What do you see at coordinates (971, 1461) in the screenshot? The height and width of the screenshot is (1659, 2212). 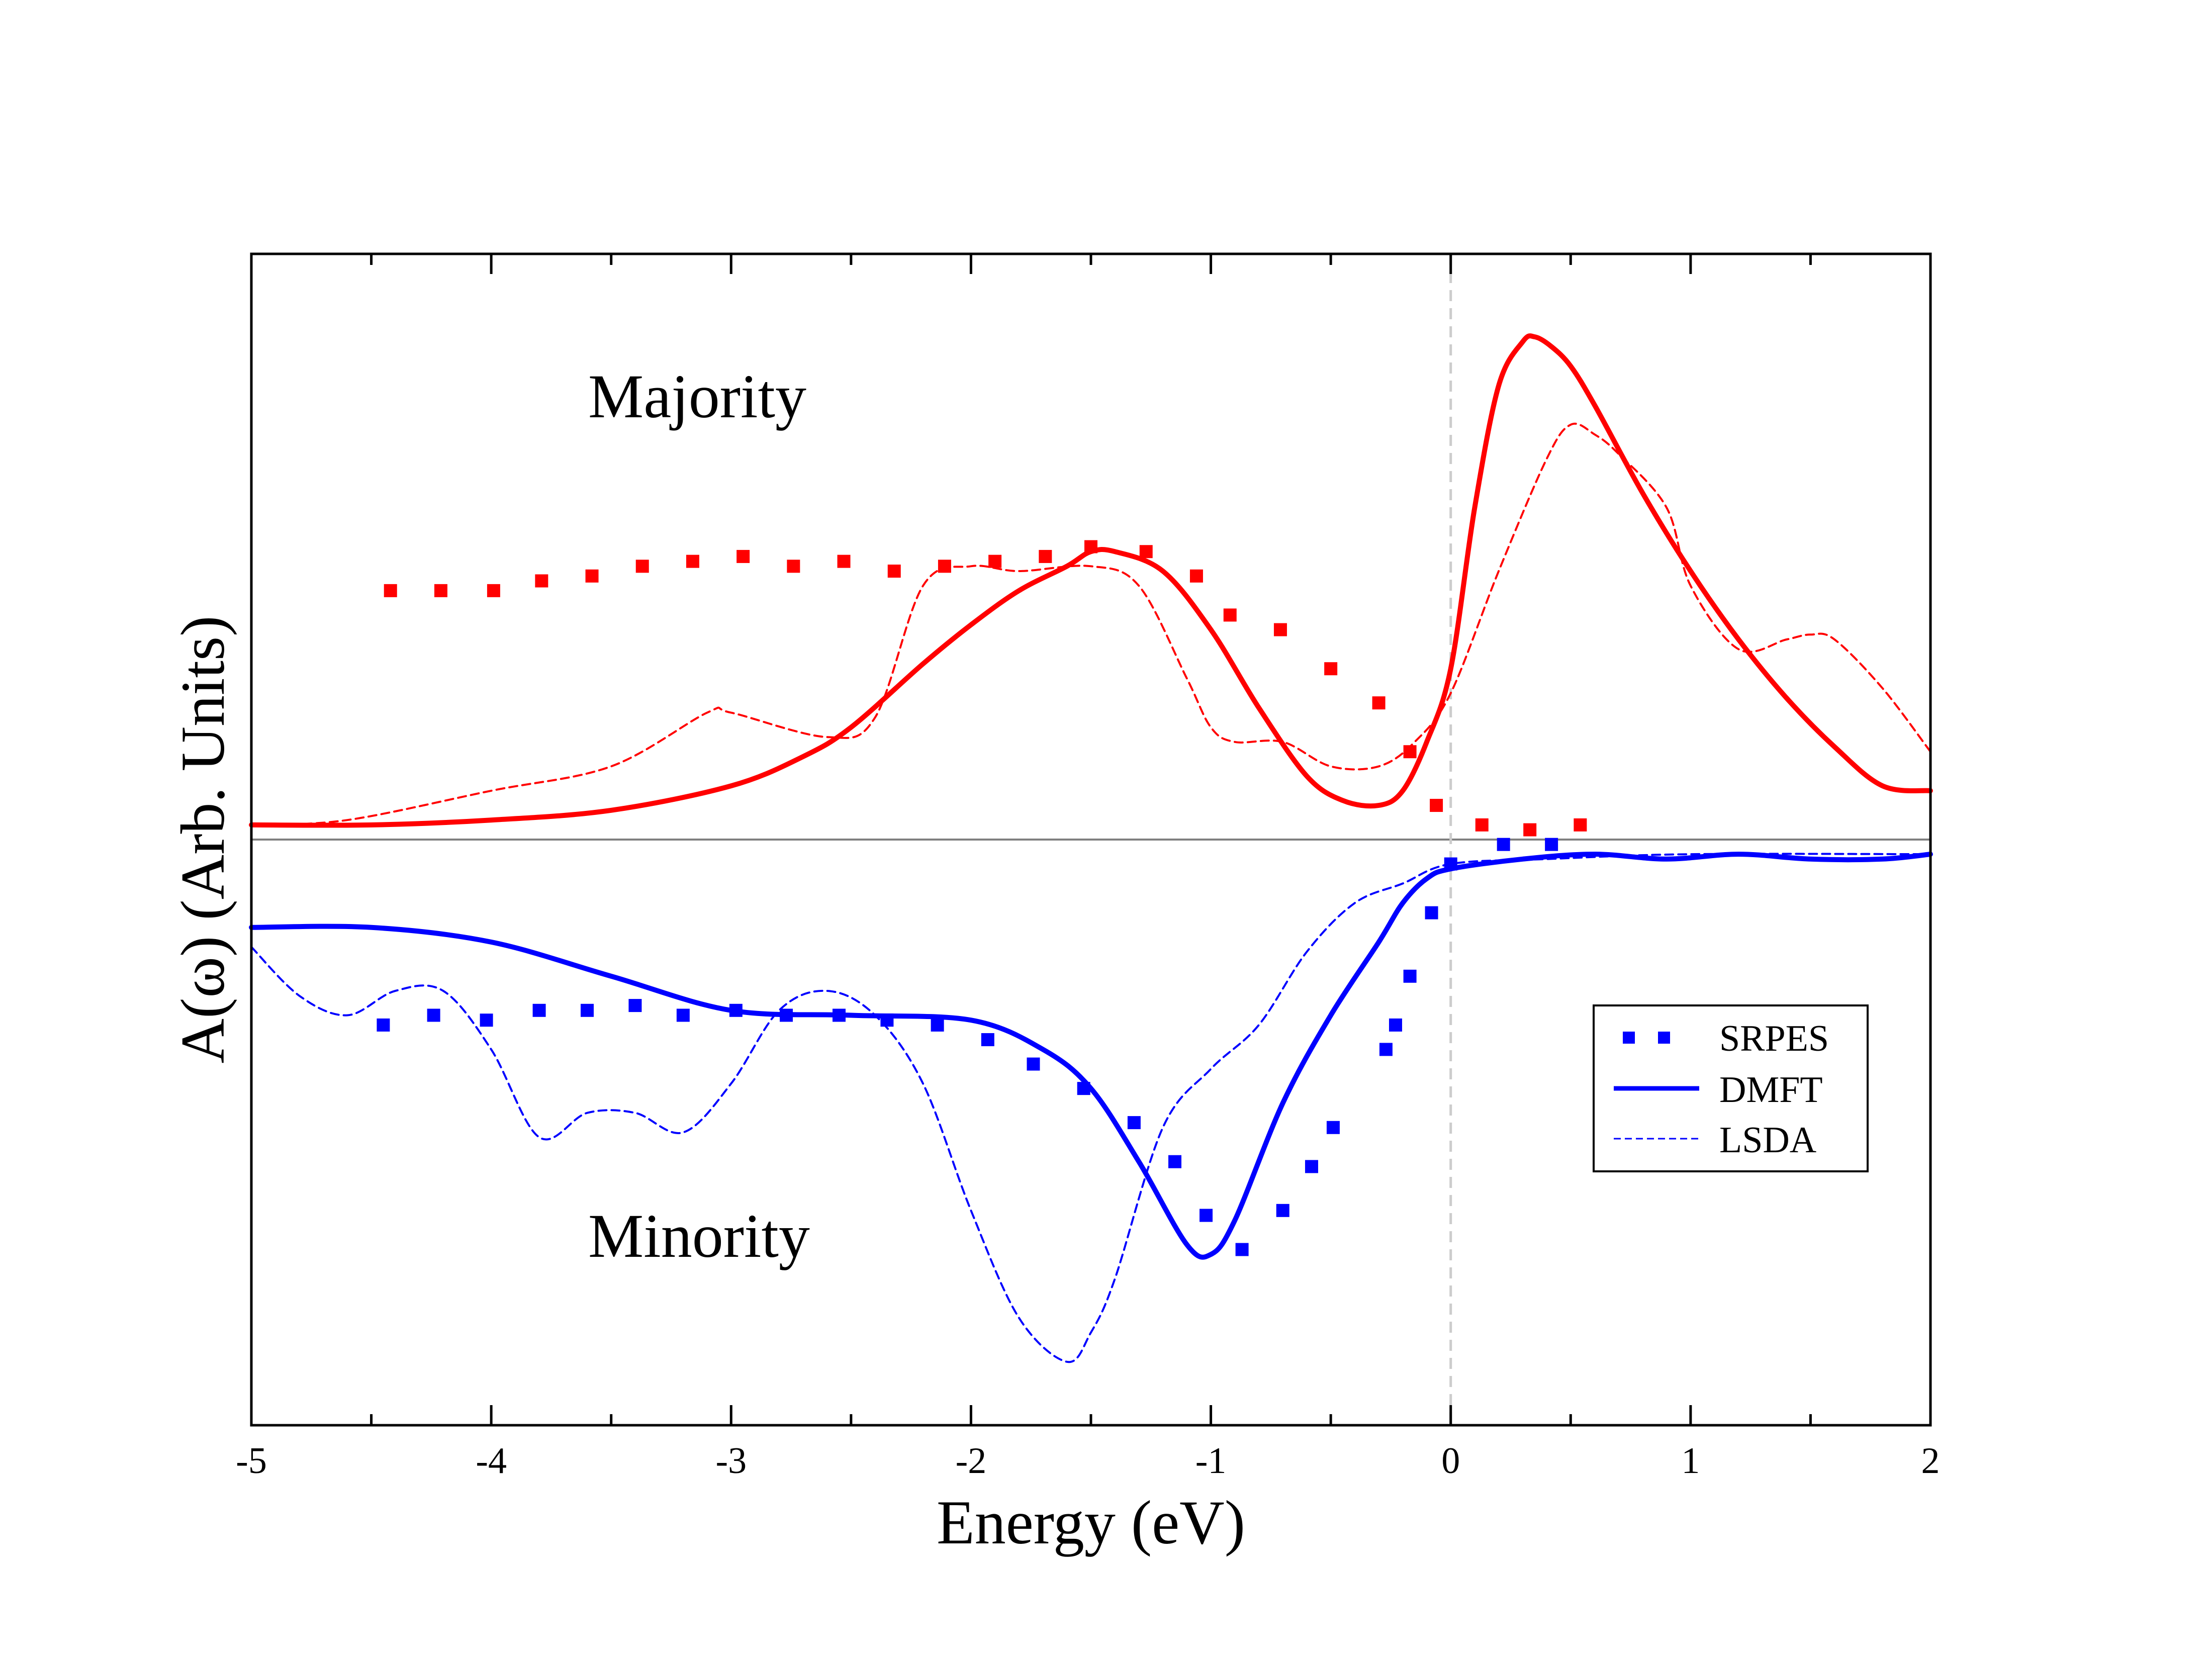 I see `x-tick-label: -2` at bounding box center [971, 1461].